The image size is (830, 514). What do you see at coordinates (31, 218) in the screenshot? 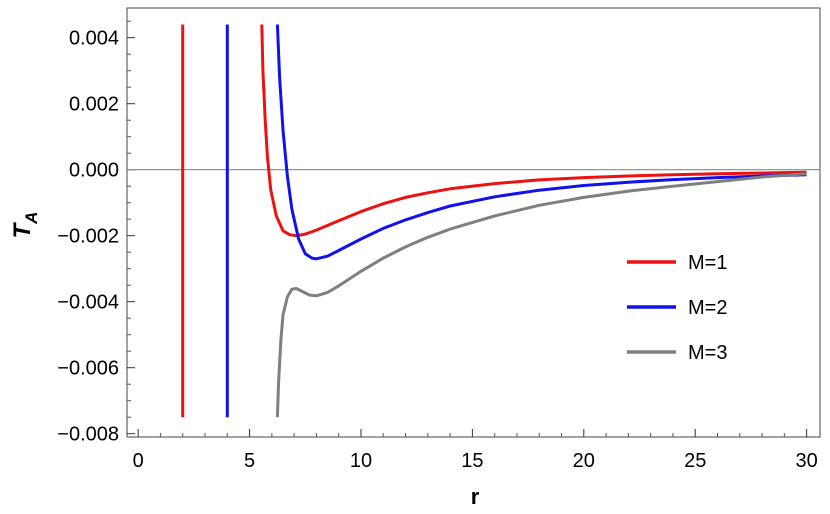
I see `y-axis-title-sub: A` at bounding box center [31, 218].